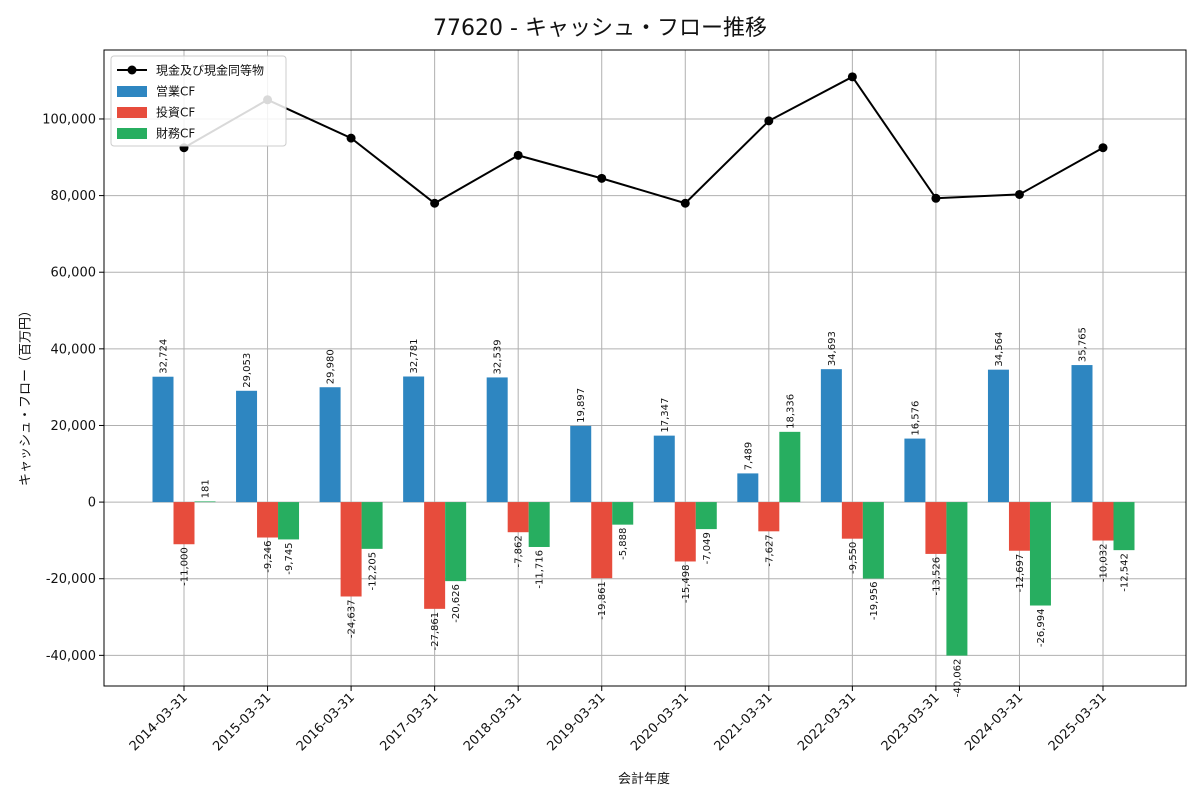 The image size is (1200, 800). Describe the element at coordinates (456, 603) in the screenshot. I see `bar-value-label: -20,626` at that location.